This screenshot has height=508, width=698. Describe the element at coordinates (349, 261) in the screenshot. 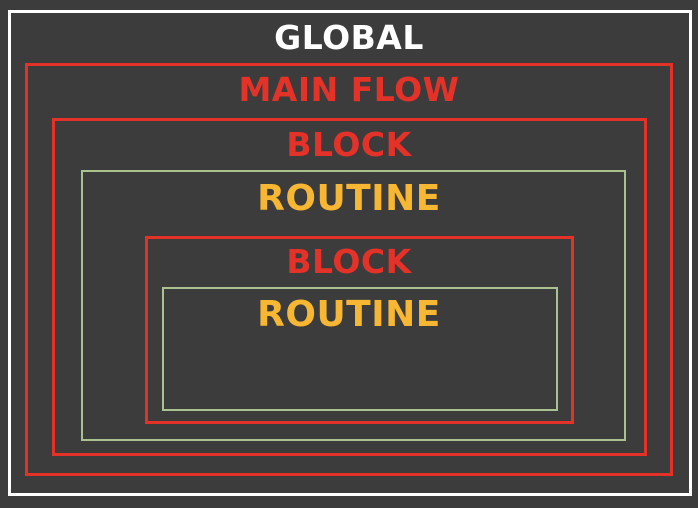

I see `block-inner-label: BLOCK` at that location.